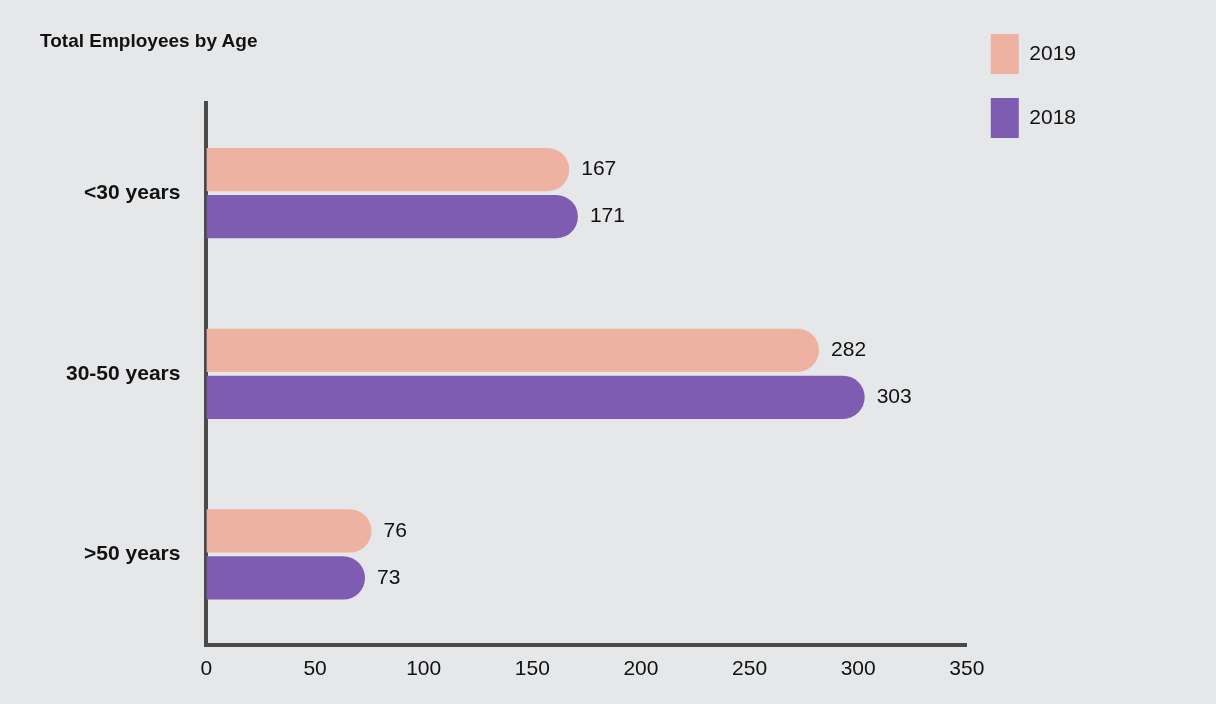  I want to click on x-tick-label: 50, so click(315, 668).